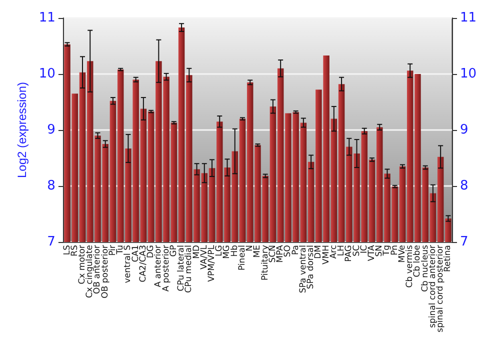 The image size is (500, 350). Describe the element at coordinates (75, 250) in the screenshot. I see `x-tick-label: RS` at that location.